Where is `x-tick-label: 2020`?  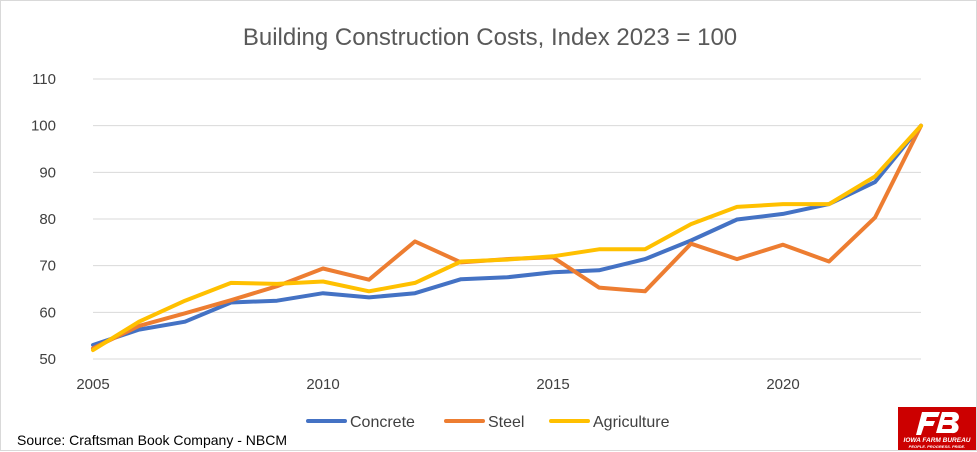
x-tick-label: 2020 is located at coordinates (782, 384).